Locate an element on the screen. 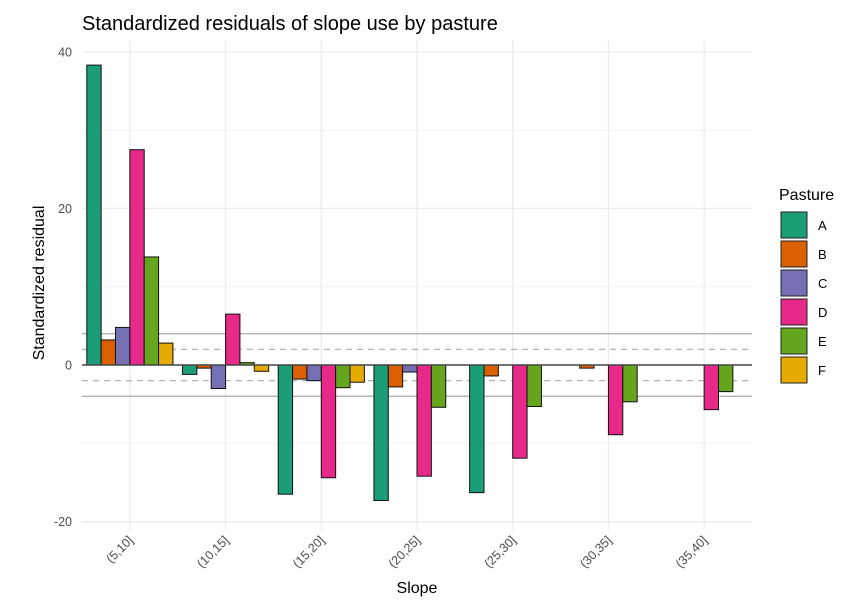  y-tick-label: 40 is located at coordinates (65, 52).